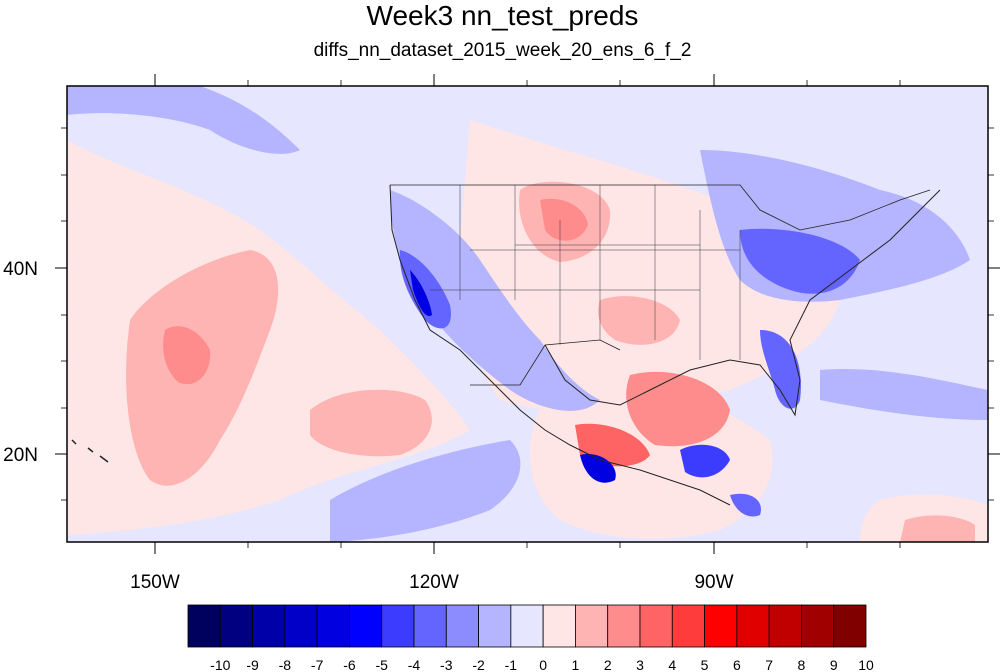  I want to click on colorbar-label: -10, so click(220, 664).